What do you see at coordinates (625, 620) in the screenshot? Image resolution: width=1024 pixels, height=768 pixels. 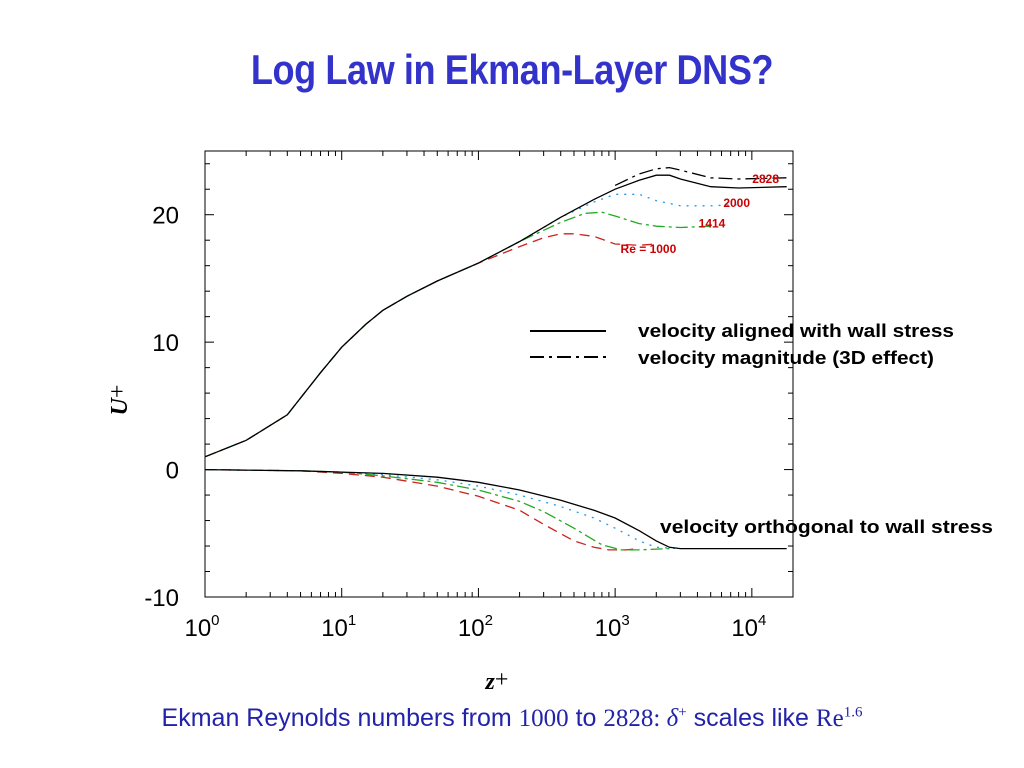 I see `x-tick-label-exp: 3` at bounding box center [625, 620].